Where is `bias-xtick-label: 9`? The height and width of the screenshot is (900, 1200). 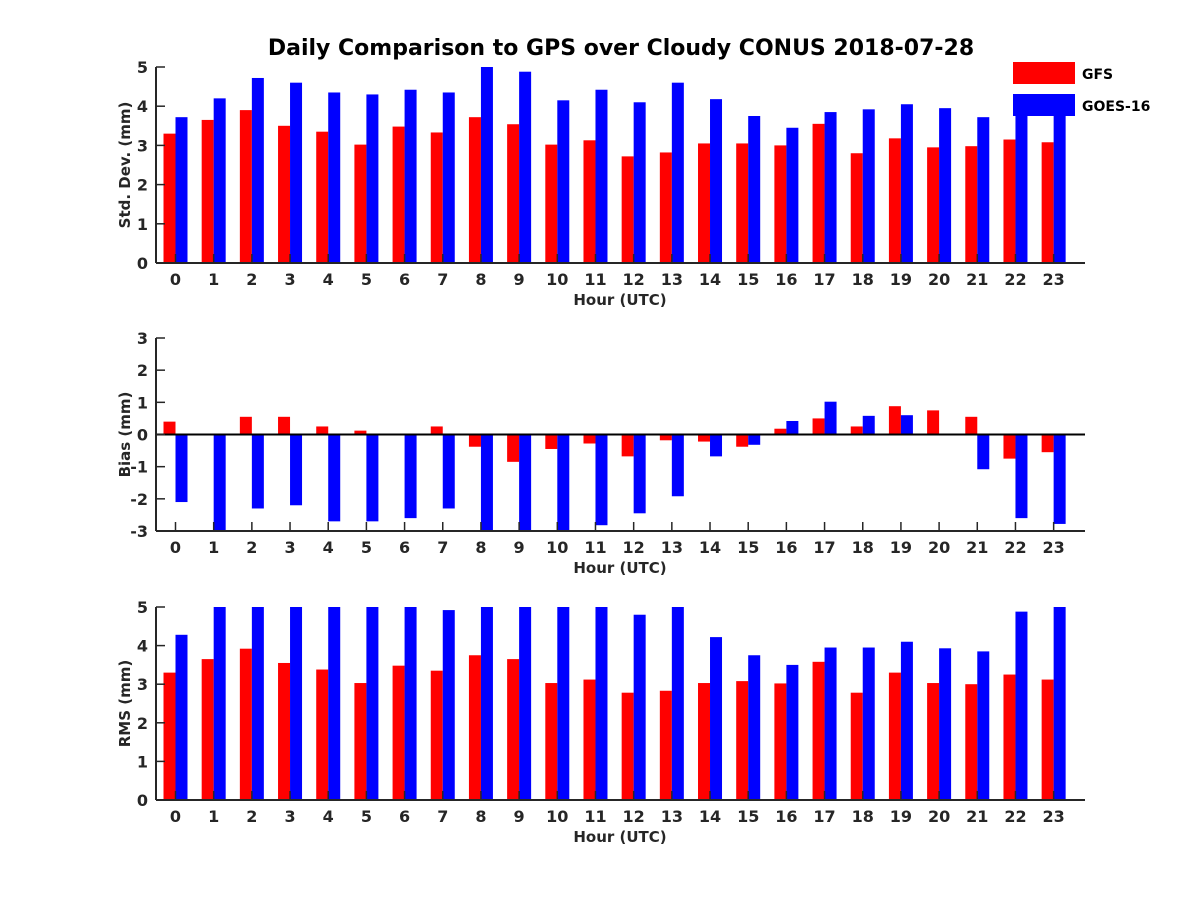
bias-xtick-label: 9 is located at coordinates (519, 547).